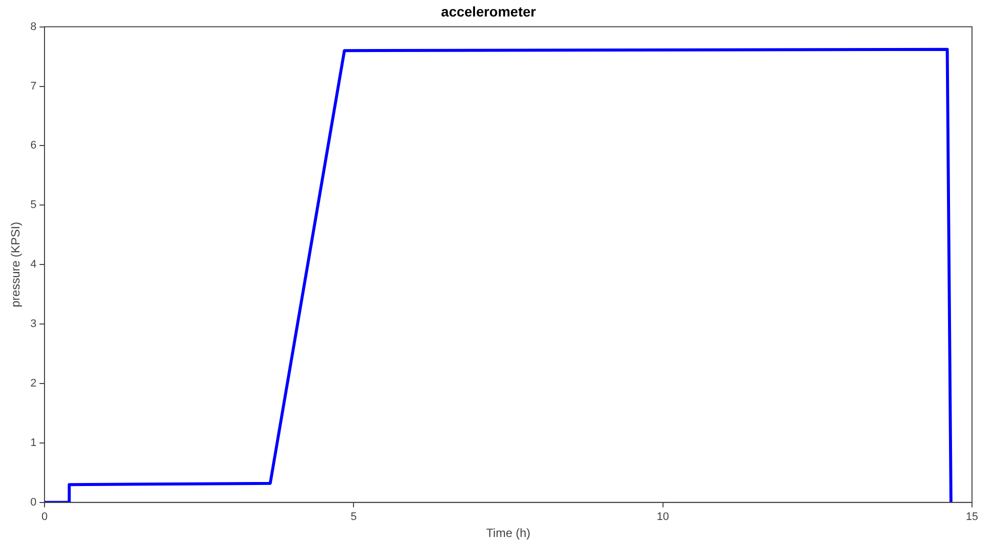  Describe the element at coordinates (33, 86) in the screenshot. I see `y-tick-label: 7` at that location.